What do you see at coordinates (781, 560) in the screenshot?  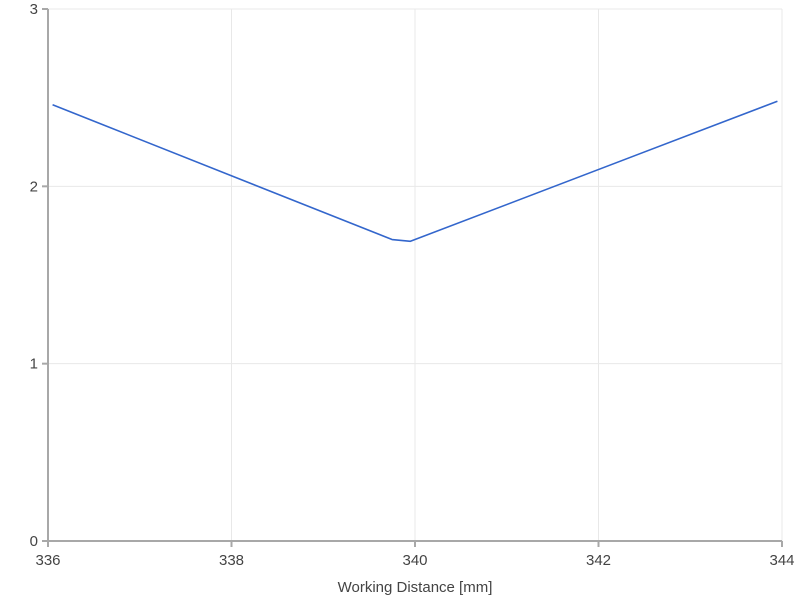 I see `x-tick-label: 344` at bounding box center [781, 560].